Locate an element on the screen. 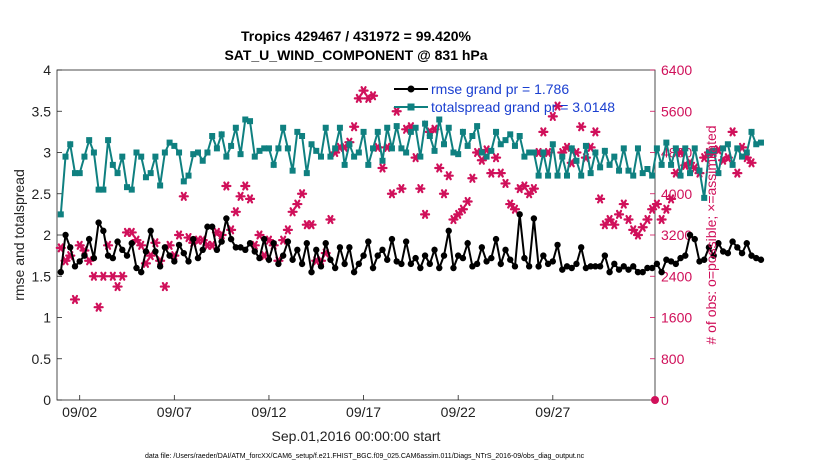 Image resolution: width=830 pixels, height=470 pixels. obs-last-marker is located at coordinates (655, 400).